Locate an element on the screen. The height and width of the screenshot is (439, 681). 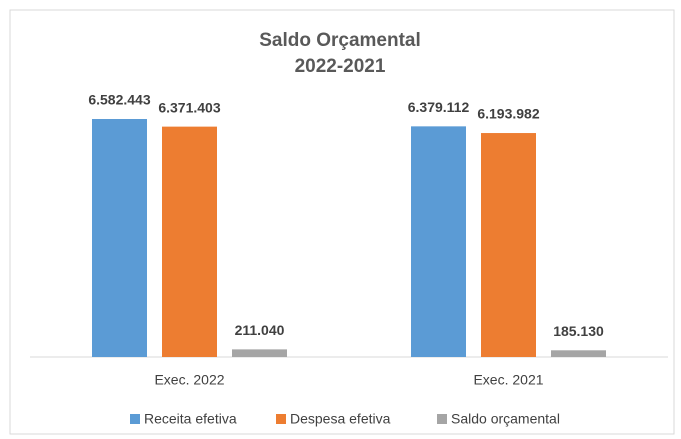
x-tick-label: Exec. 2022 is located at coordinates (189, 380).